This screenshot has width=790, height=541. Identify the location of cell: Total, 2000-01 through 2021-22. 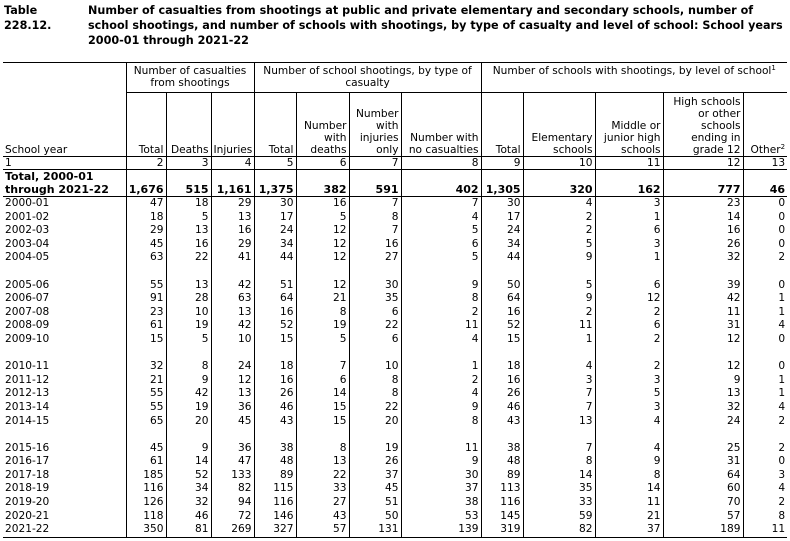
(64, 183).